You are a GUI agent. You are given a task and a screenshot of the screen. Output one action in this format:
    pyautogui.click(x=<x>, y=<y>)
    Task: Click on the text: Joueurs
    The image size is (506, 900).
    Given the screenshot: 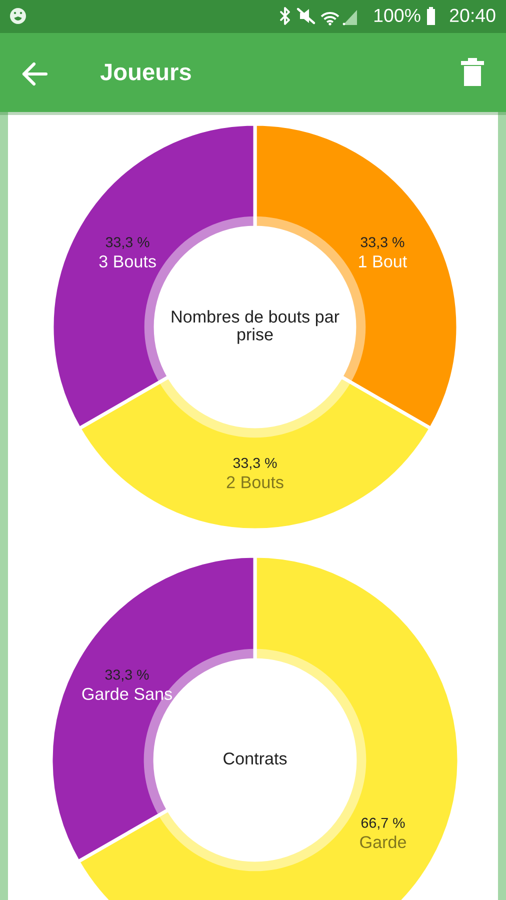 What is the action you would take?
    pyautogui.click(x=145, y=72)
    